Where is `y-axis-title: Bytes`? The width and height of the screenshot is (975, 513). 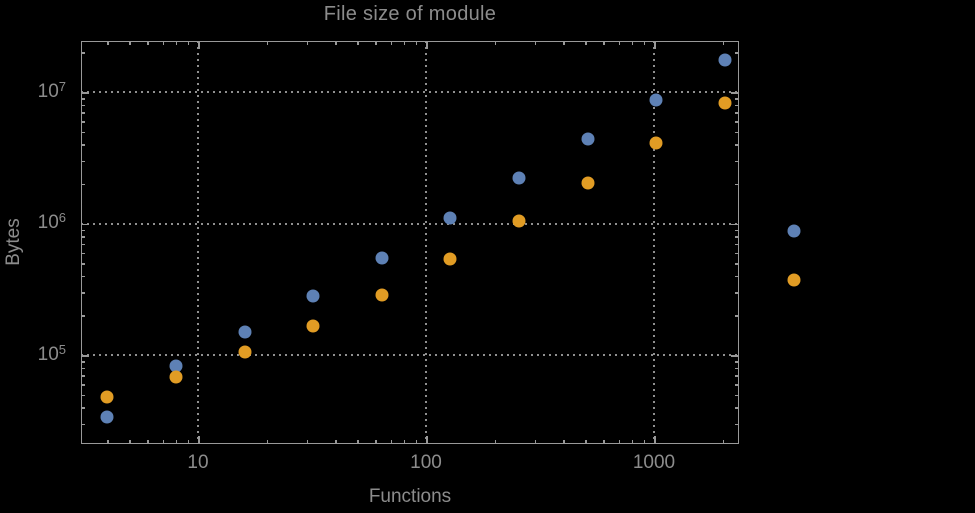
y-axis-title: Bytes is located at coordinates (13, 242).